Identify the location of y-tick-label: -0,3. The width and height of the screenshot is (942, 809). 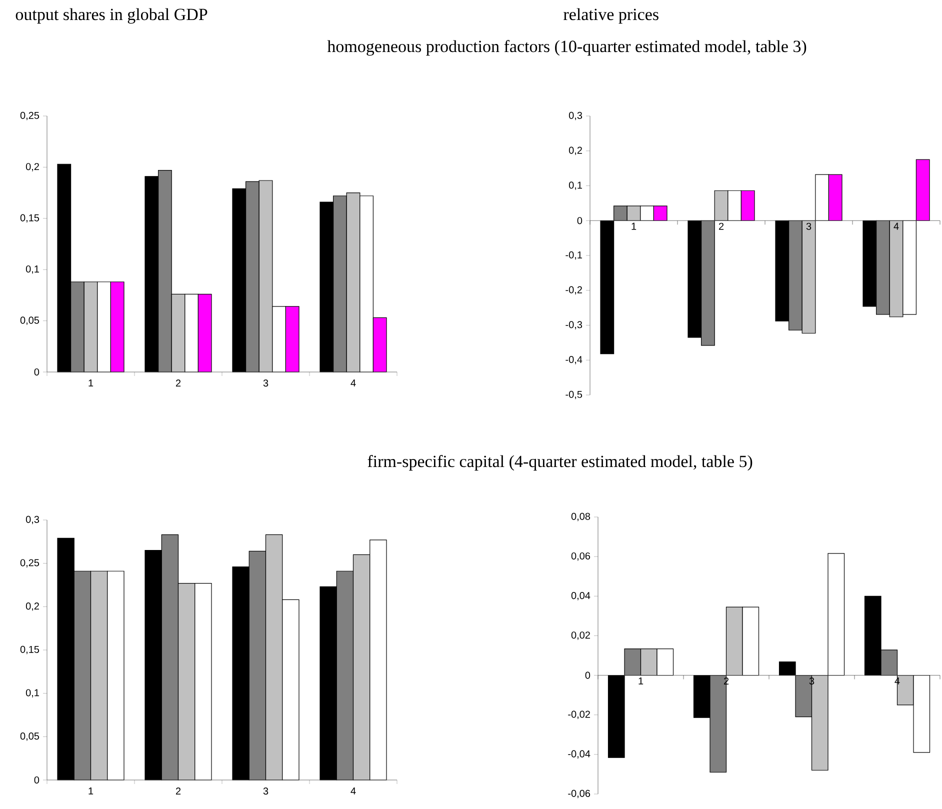
(574, 325).